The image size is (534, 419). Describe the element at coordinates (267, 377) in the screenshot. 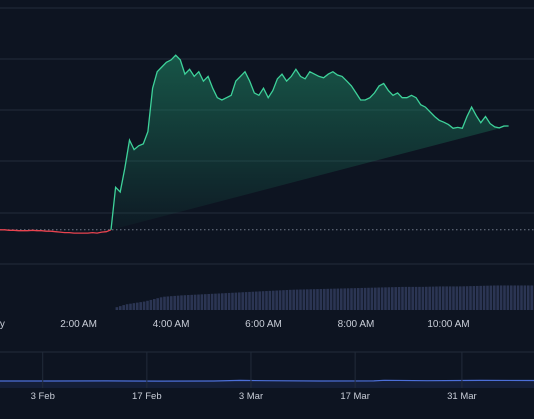

I see `navigator: 3 Feb 17 Feb 3 Mar 17 Mar 31 Mar` at that location.